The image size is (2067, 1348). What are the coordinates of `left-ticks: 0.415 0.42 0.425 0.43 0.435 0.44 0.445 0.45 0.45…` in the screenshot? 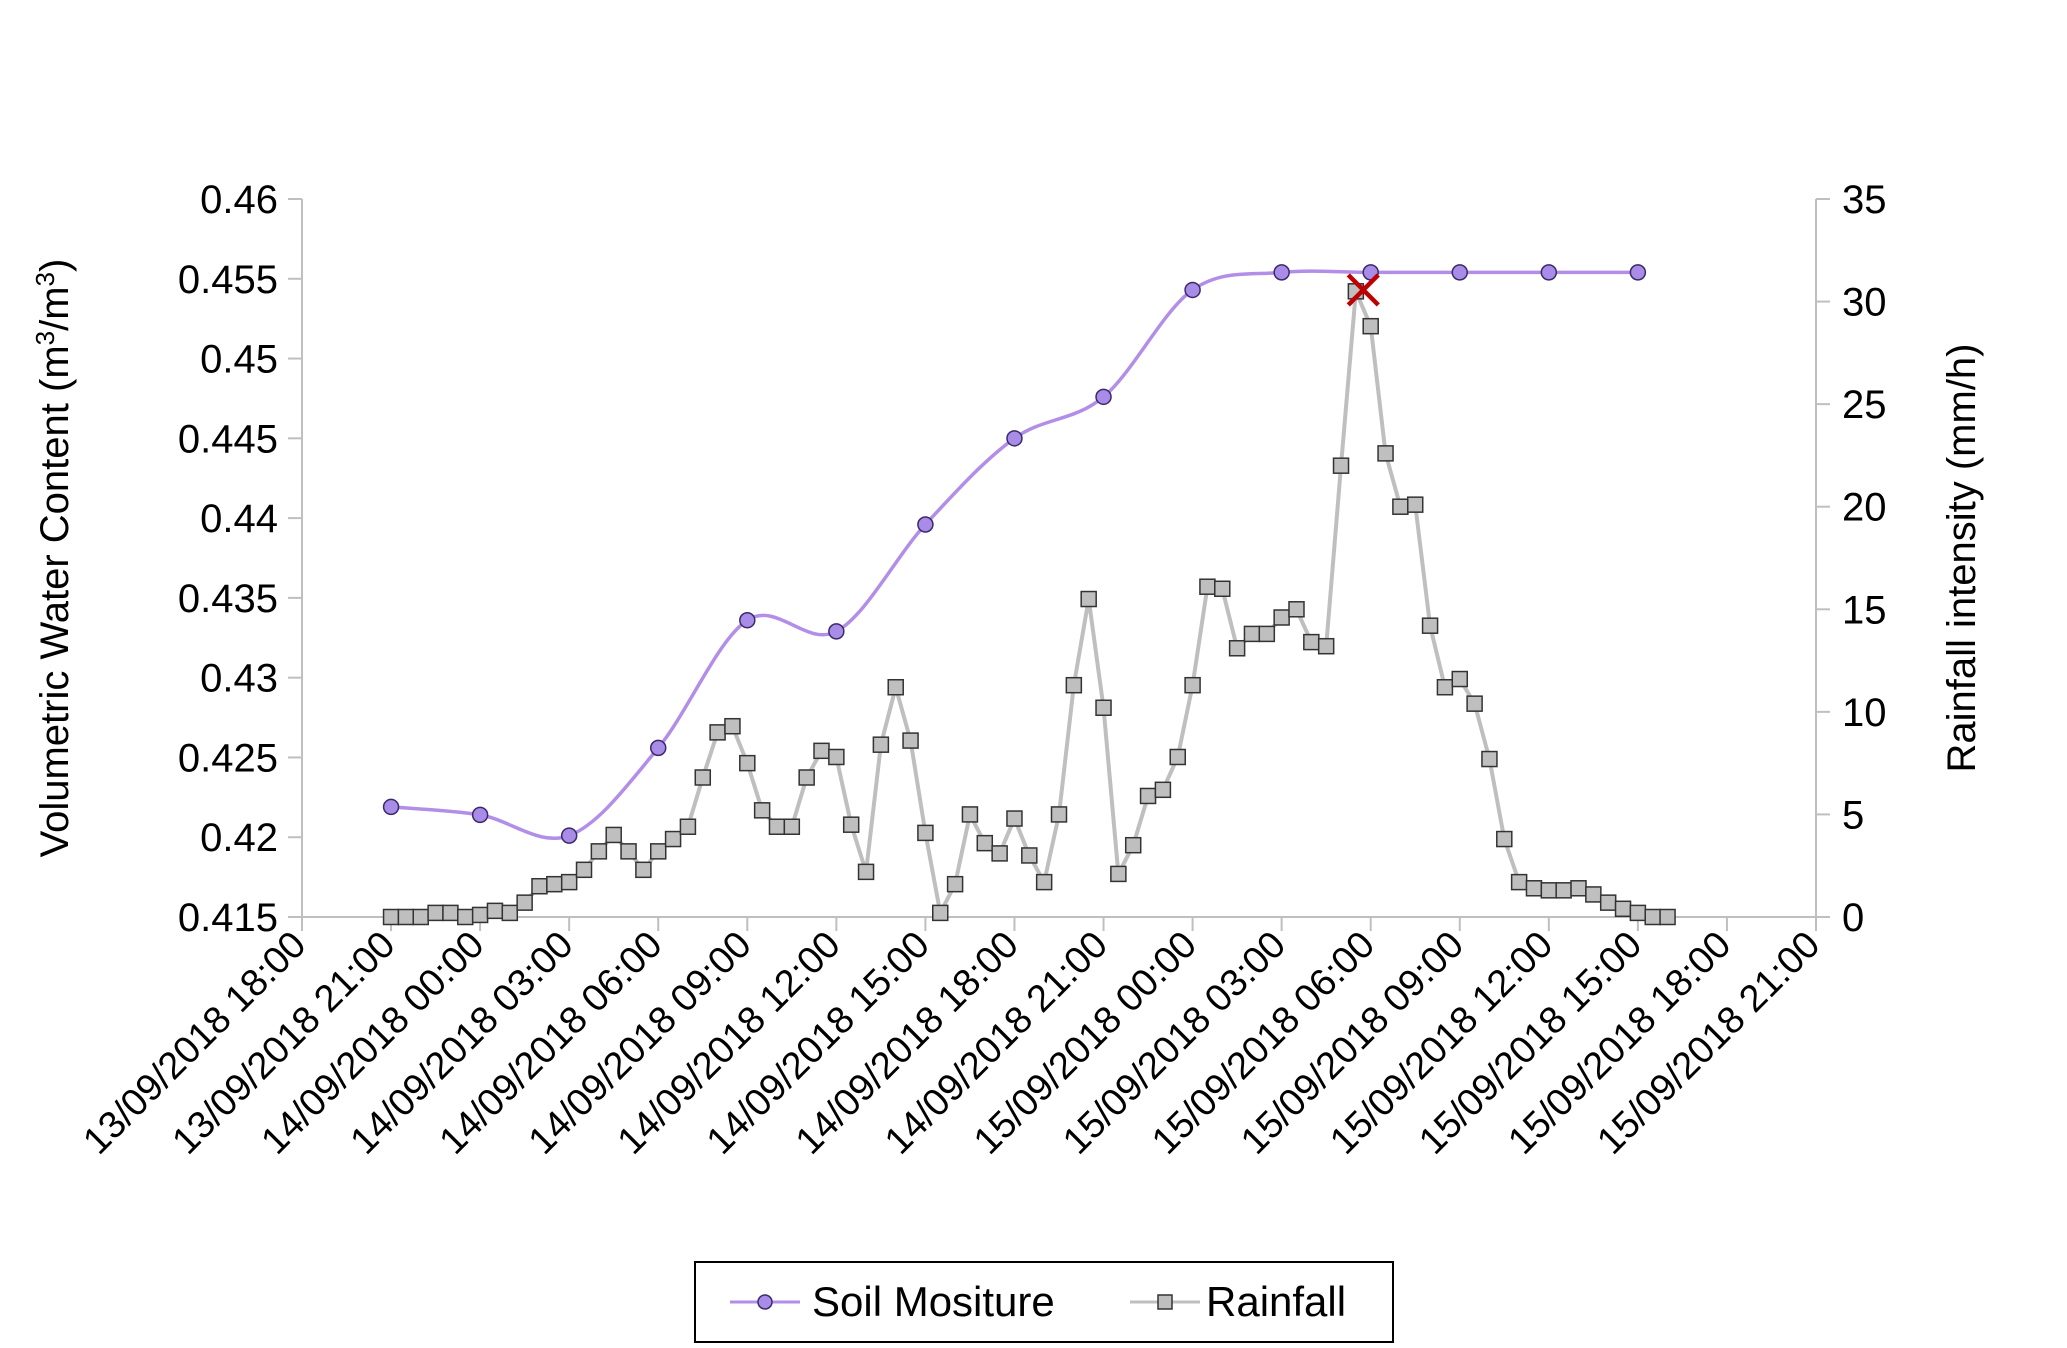 It's located at (240, 559).